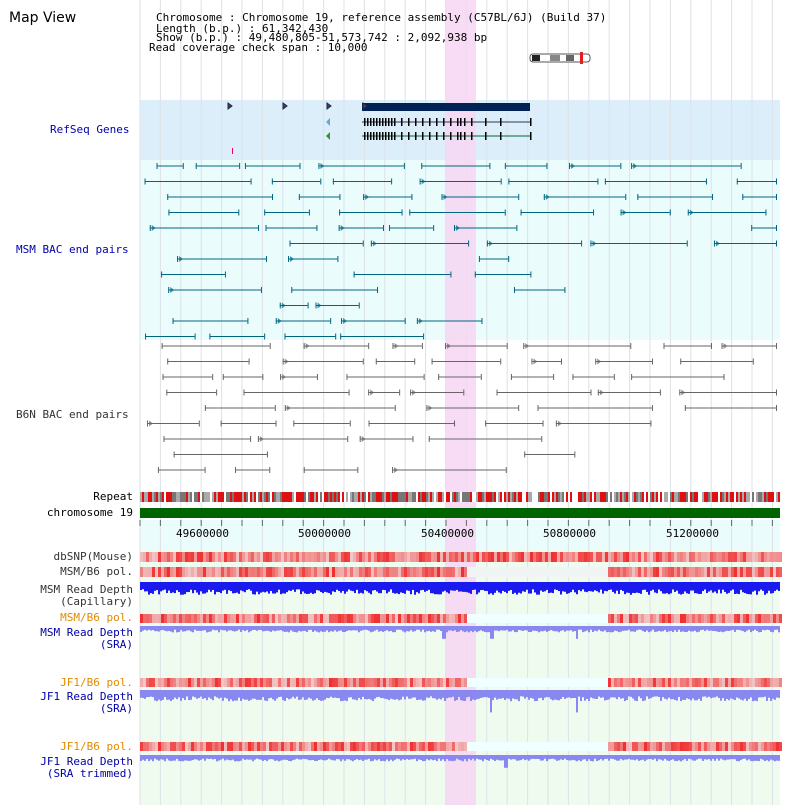  What do you see at coordinates (328, 122) in the screenshot?
I see `gene-arrow` at bounding box center [328, 122].